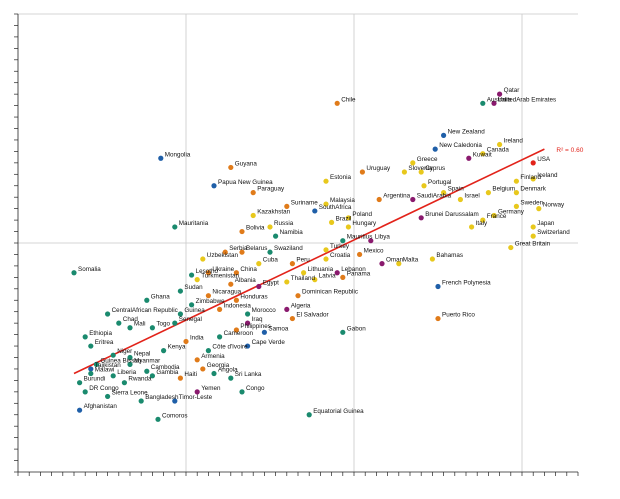 This screenshot has width=620, height=499. Describe the element at coordinates (95, 379) in the screenshot. I see `data-label: Burundi` at that location.